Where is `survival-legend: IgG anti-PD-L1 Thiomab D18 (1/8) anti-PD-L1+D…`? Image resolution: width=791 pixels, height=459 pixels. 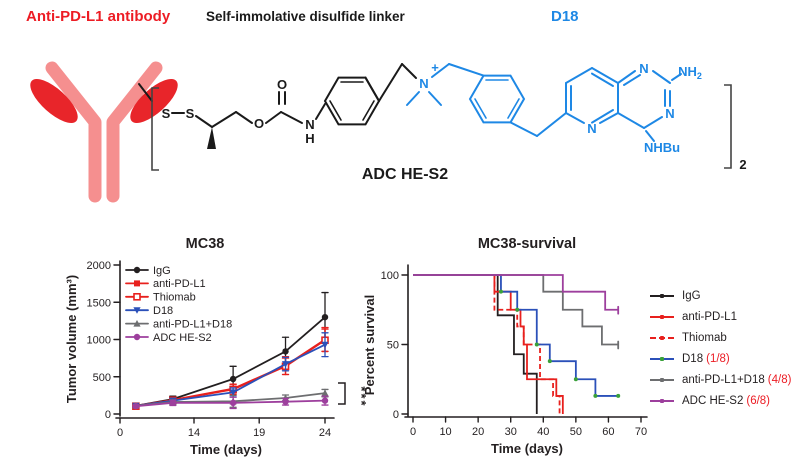
survival-legend: IgG anti-PD-L1 Thiomab D18 (1/8) anti-PD-L1+D… is located at coordinates (720, 348).